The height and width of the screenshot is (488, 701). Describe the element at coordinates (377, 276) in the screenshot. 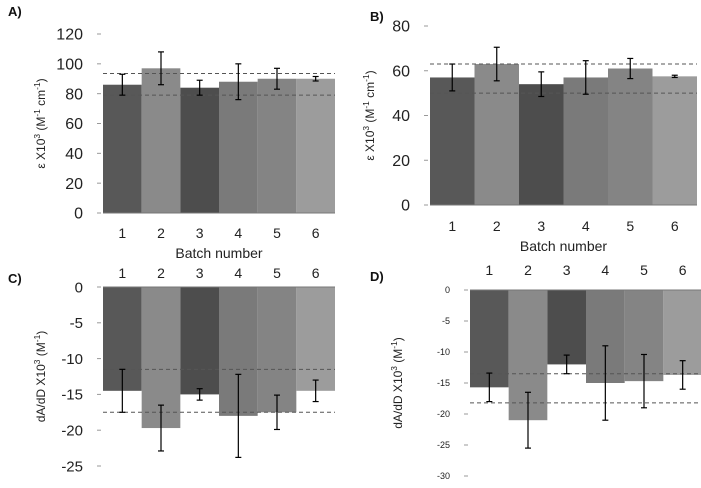

I see `panel-label: D)` at that location.